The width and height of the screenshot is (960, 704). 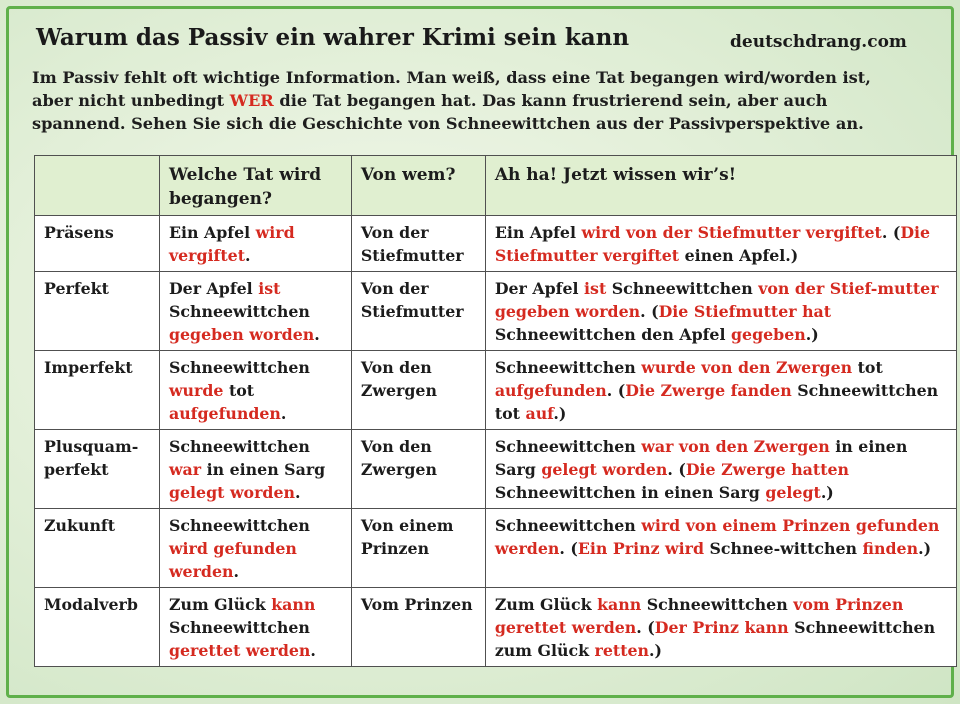 I want to click on highlight-text: Die Zwerge fanden, so click(x=708, y=390).